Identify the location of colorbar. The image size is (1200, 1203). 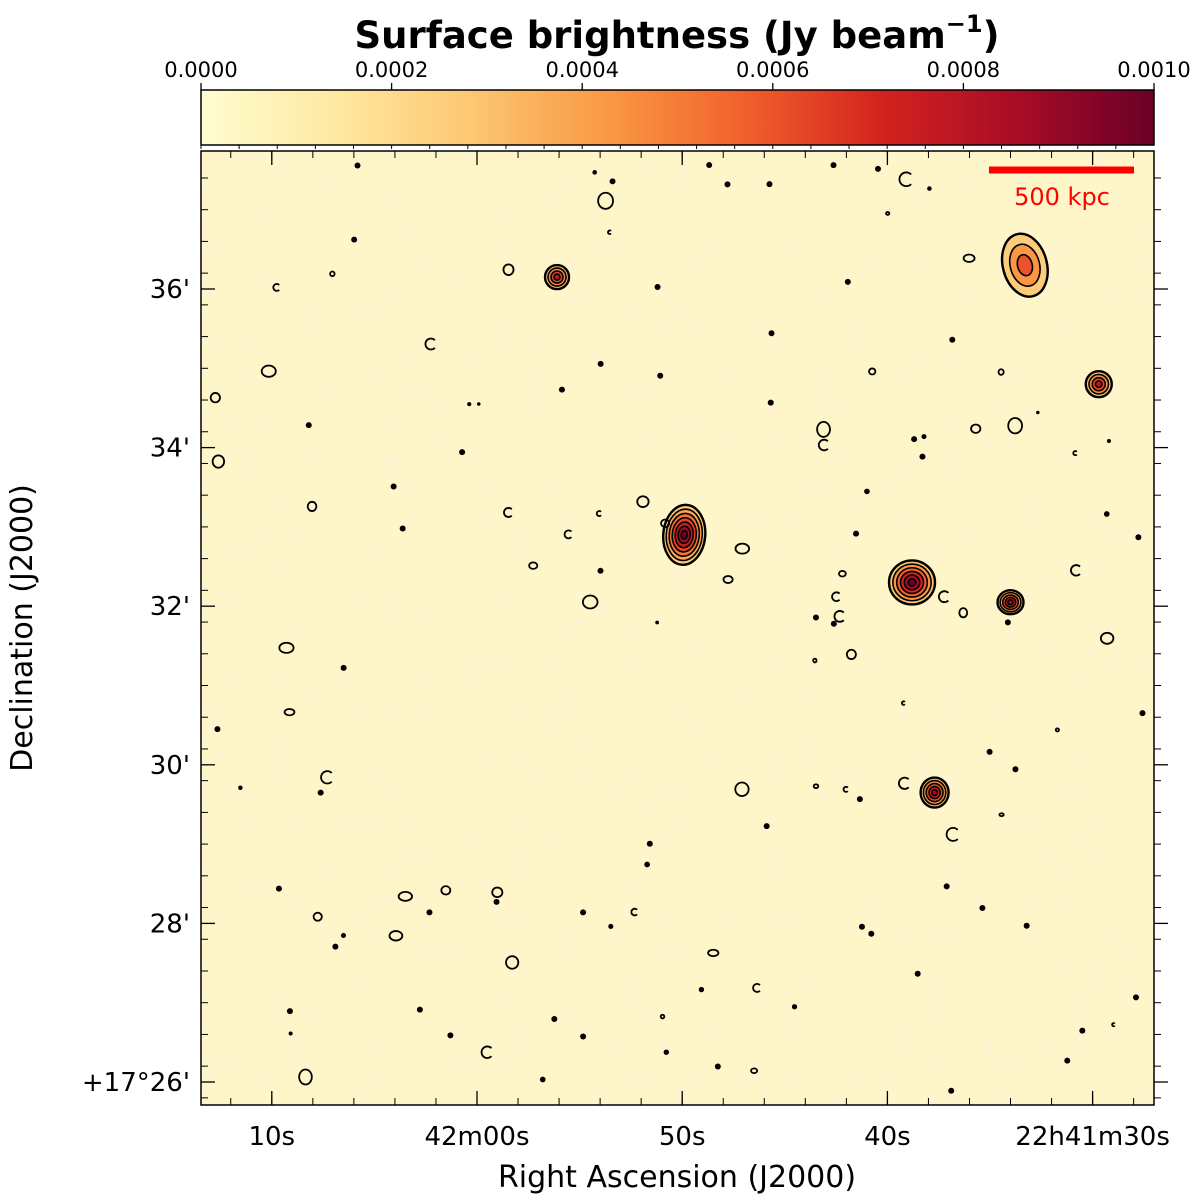
(677, 117).